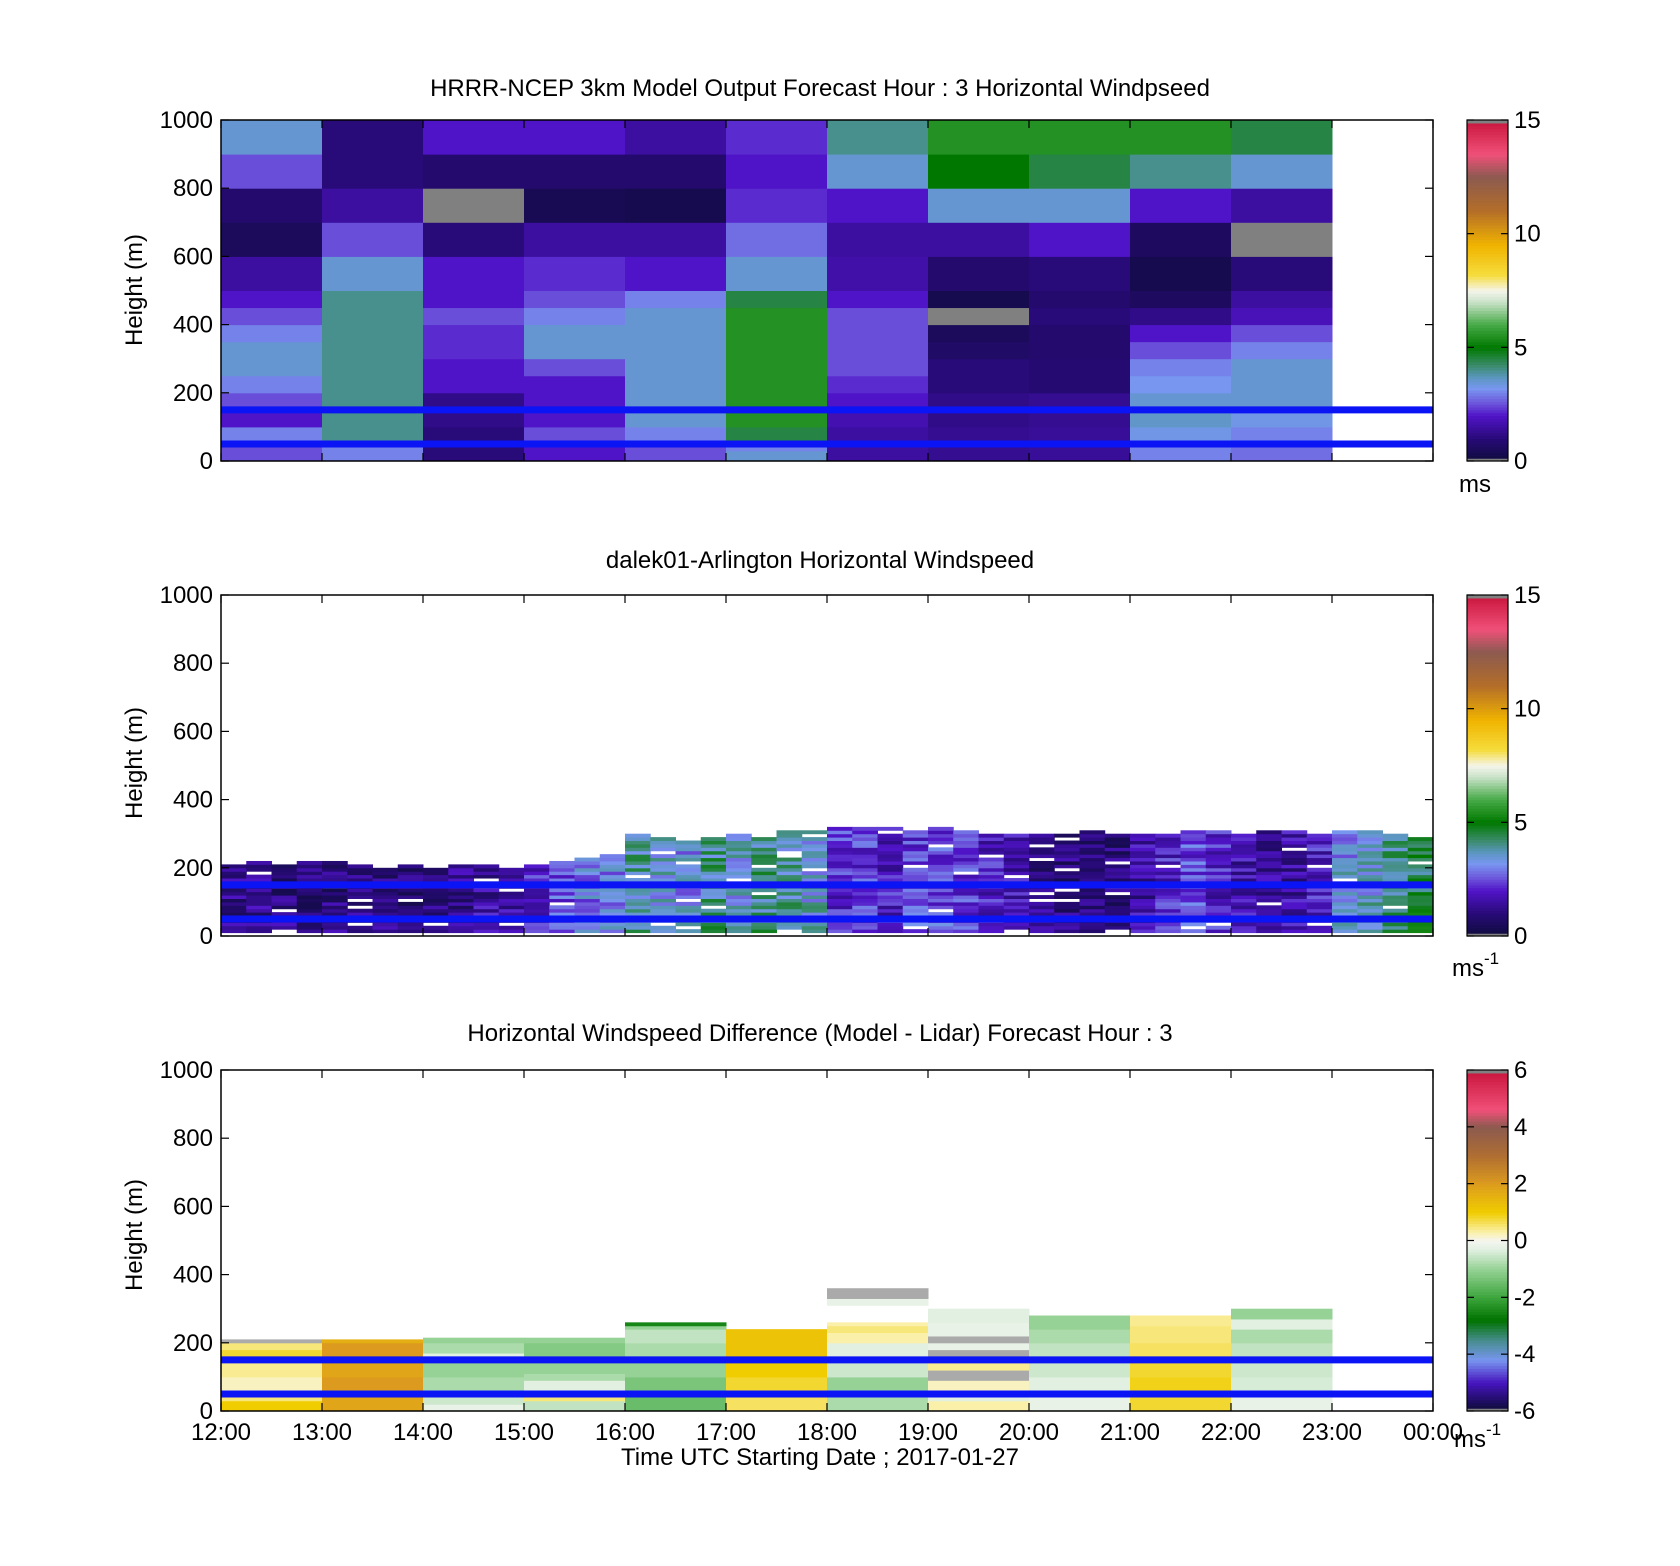 This screenshot has height=1566, width=1680. I want to click on x-tick-label: 23:00, so click(1332, 1432).